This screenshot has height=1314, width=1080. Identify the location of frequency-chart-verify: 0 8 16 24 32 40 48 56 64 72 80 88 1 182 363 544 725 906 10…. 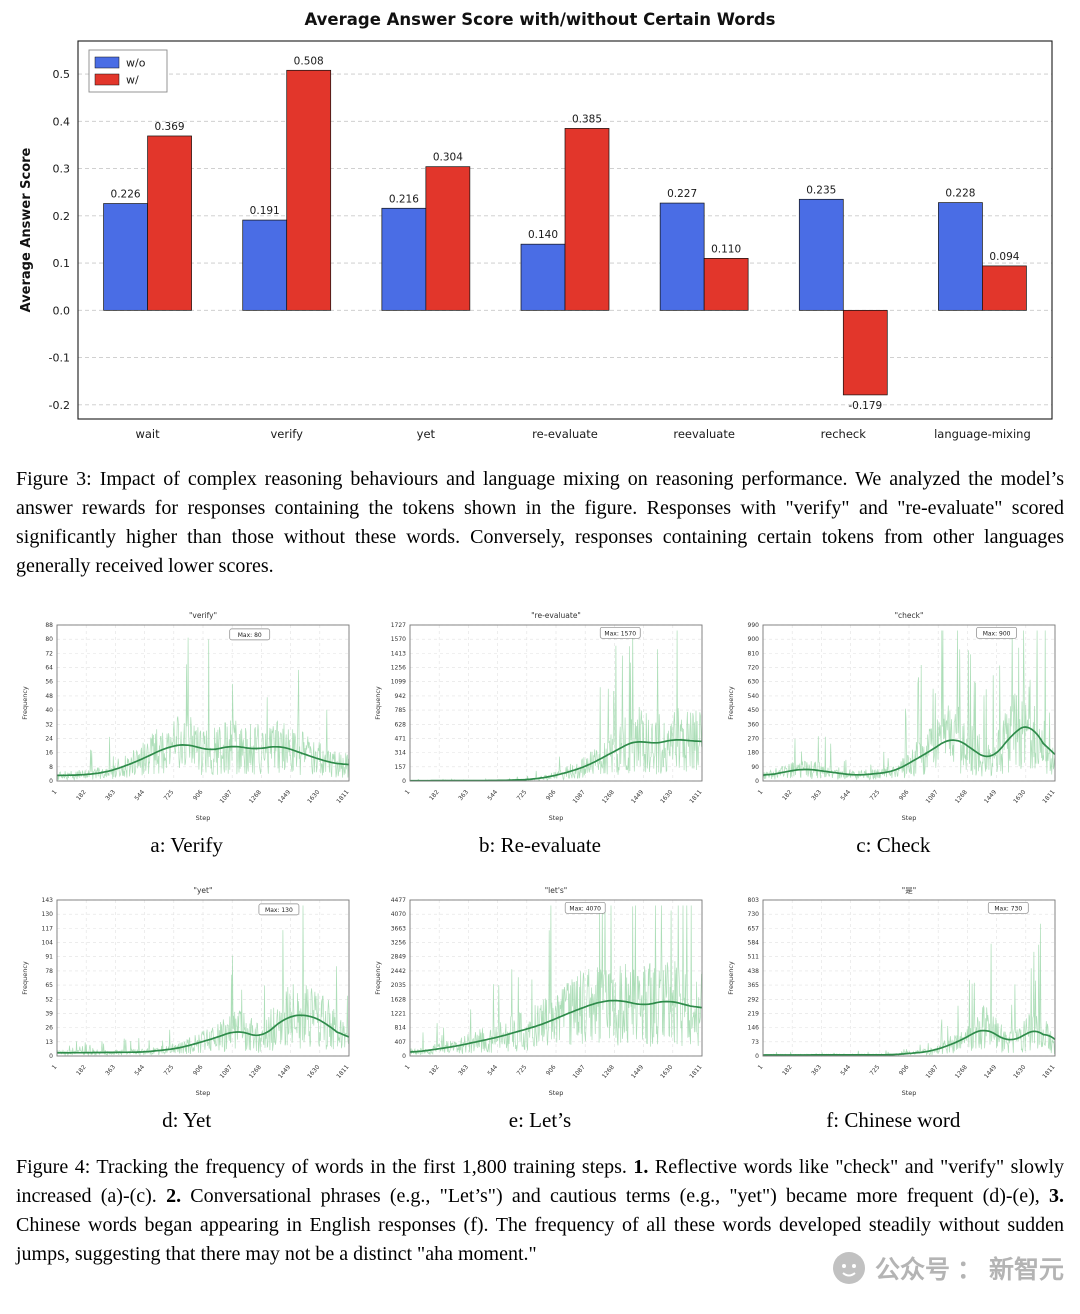
(186, 716).